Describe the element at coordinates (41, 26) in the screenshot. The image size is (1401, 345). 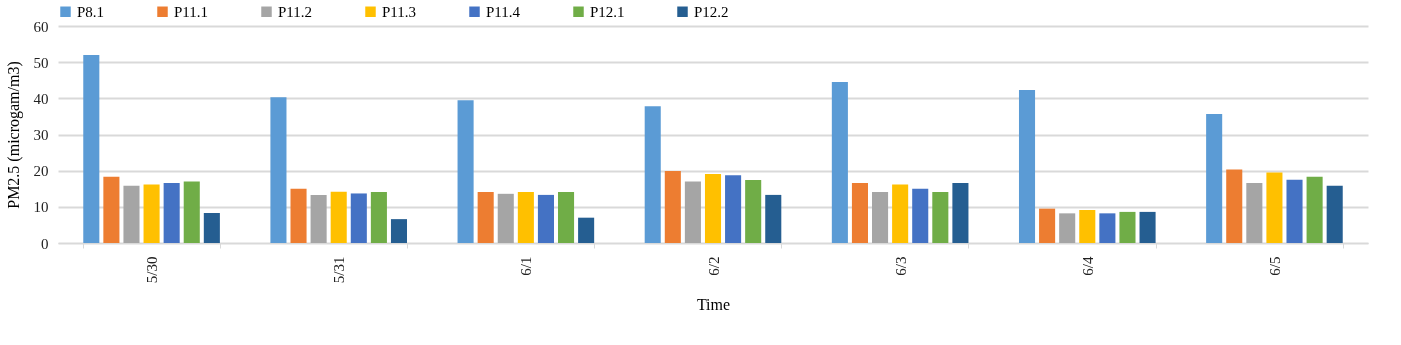
I see `y-tick-label: 60` at that location.